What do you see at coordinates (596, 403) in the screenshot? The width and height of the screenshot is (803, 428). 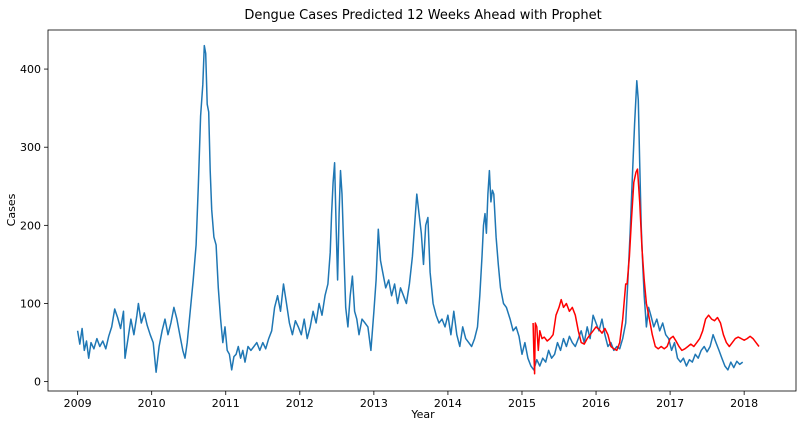 I see `x-tick-label: 2016` at bounding box center [596, 403].